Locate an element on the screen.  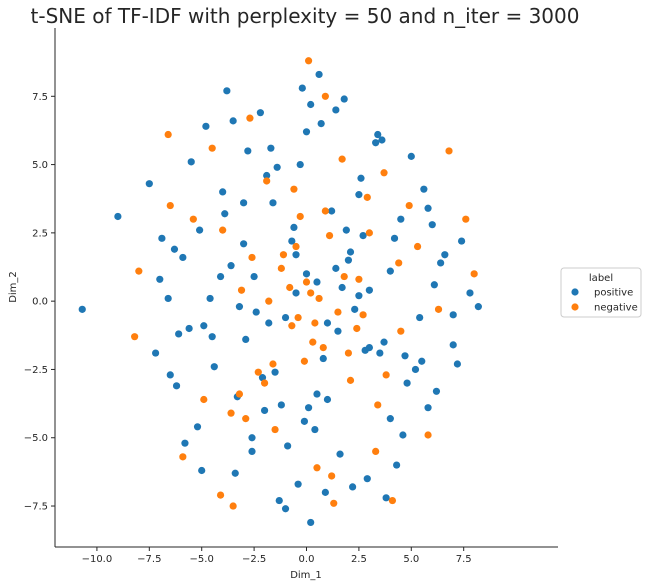
y-tick-label: −2.5 is located at coordinates (36, 370).